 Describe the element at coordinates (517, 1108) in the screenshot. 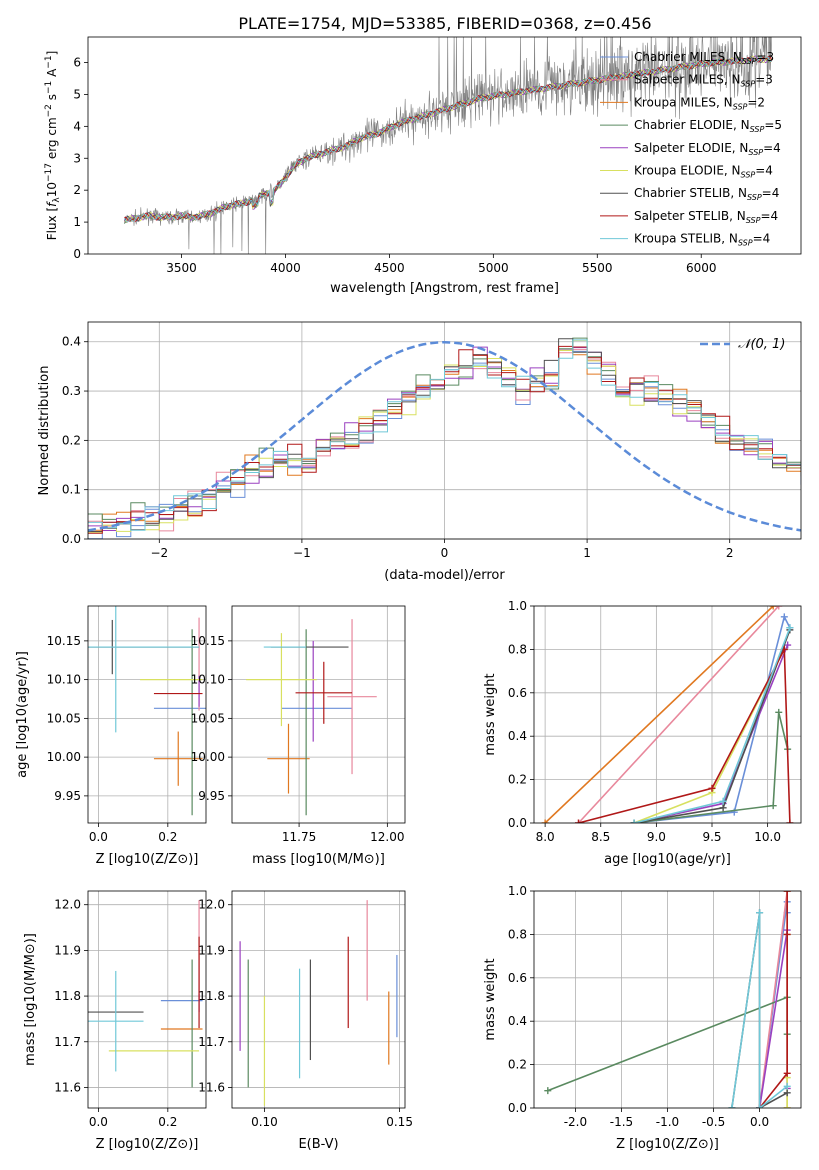

I see `y-tick-label: 0.0` at that location.